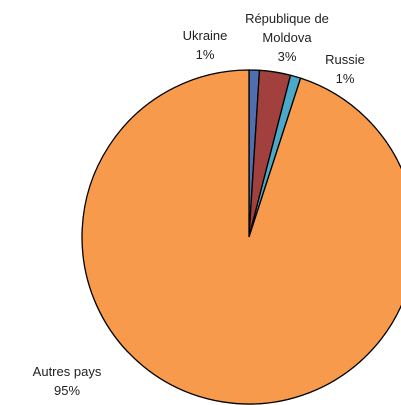 Image resolution: width=401 pixels, height=405 pixels. I want to click on category-name: République de Moldova, so click(287, 28).